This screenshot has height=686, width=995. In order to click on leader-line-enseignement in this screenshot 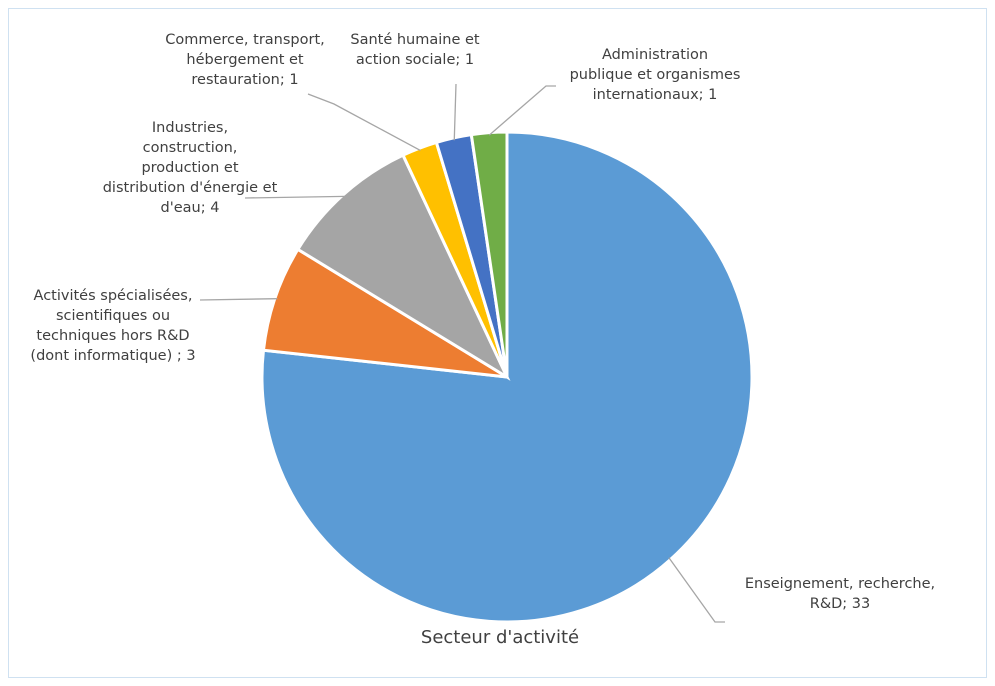, I will do `click(696, 590)`.